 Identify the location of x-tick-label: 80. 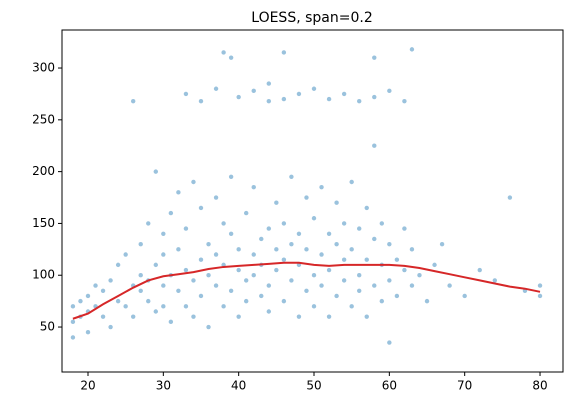
(539, 386).